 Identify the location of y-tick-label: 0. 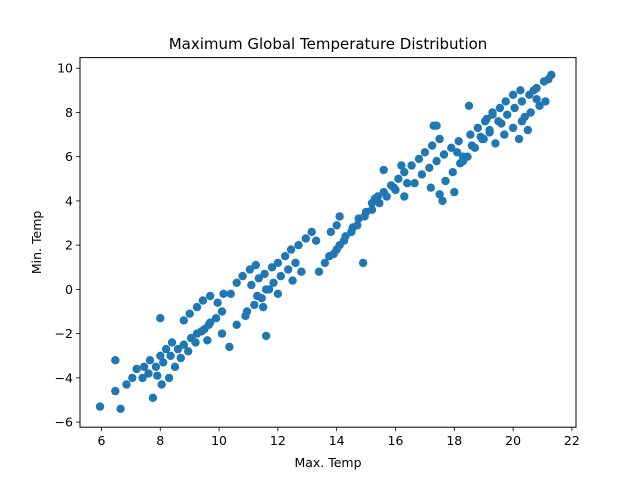
(69, 289).